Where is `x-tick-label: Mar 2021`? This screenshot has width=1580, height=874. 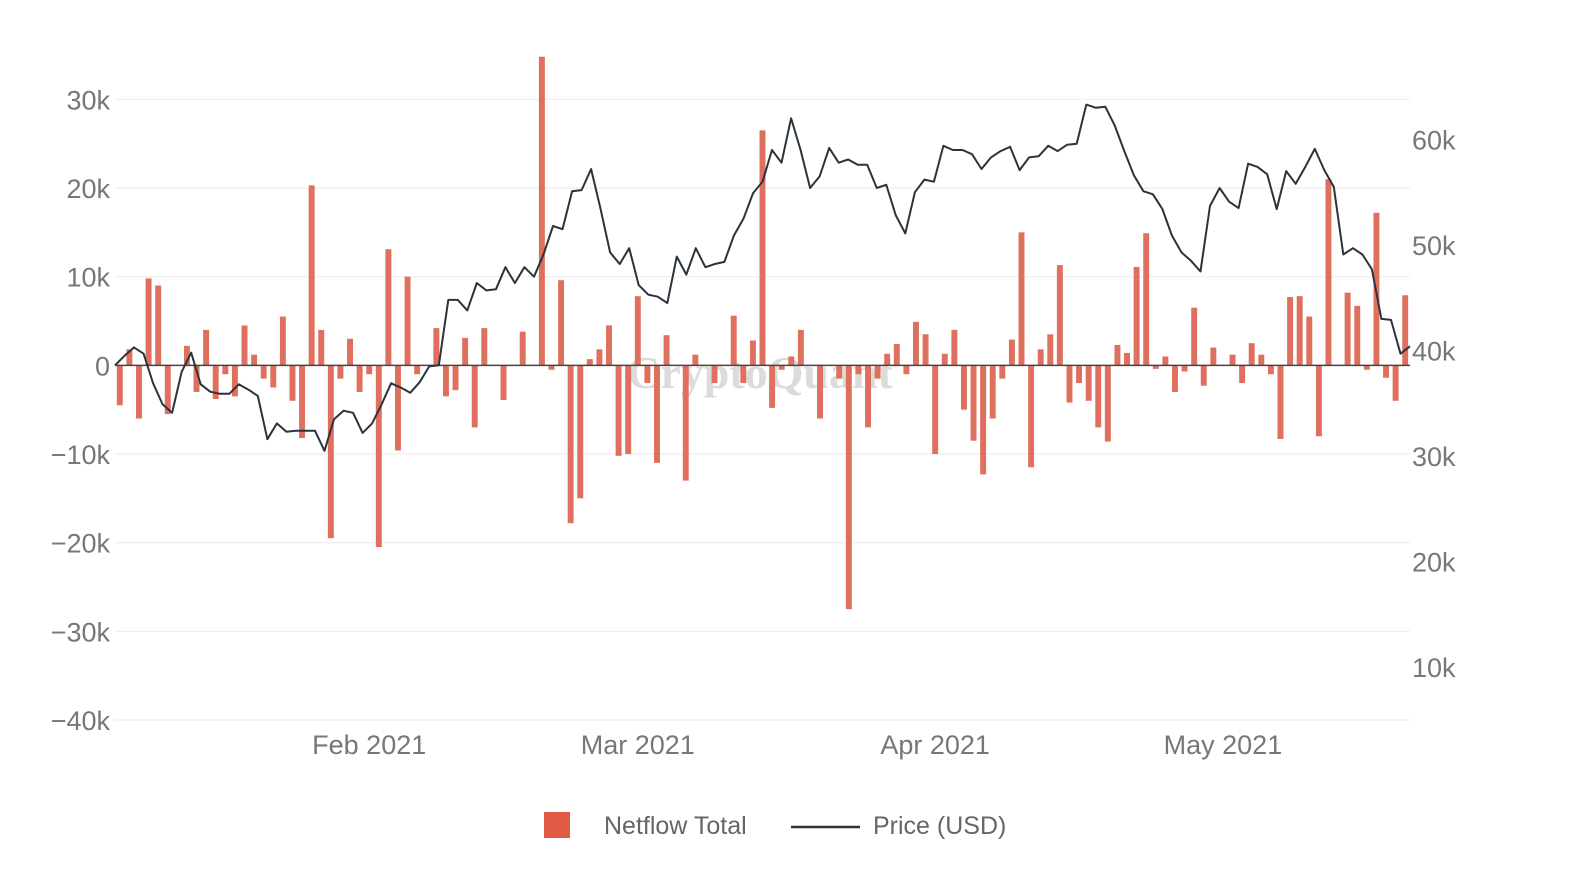
x-tick-label: Mar 2021 is located at coordinates (638, 745).